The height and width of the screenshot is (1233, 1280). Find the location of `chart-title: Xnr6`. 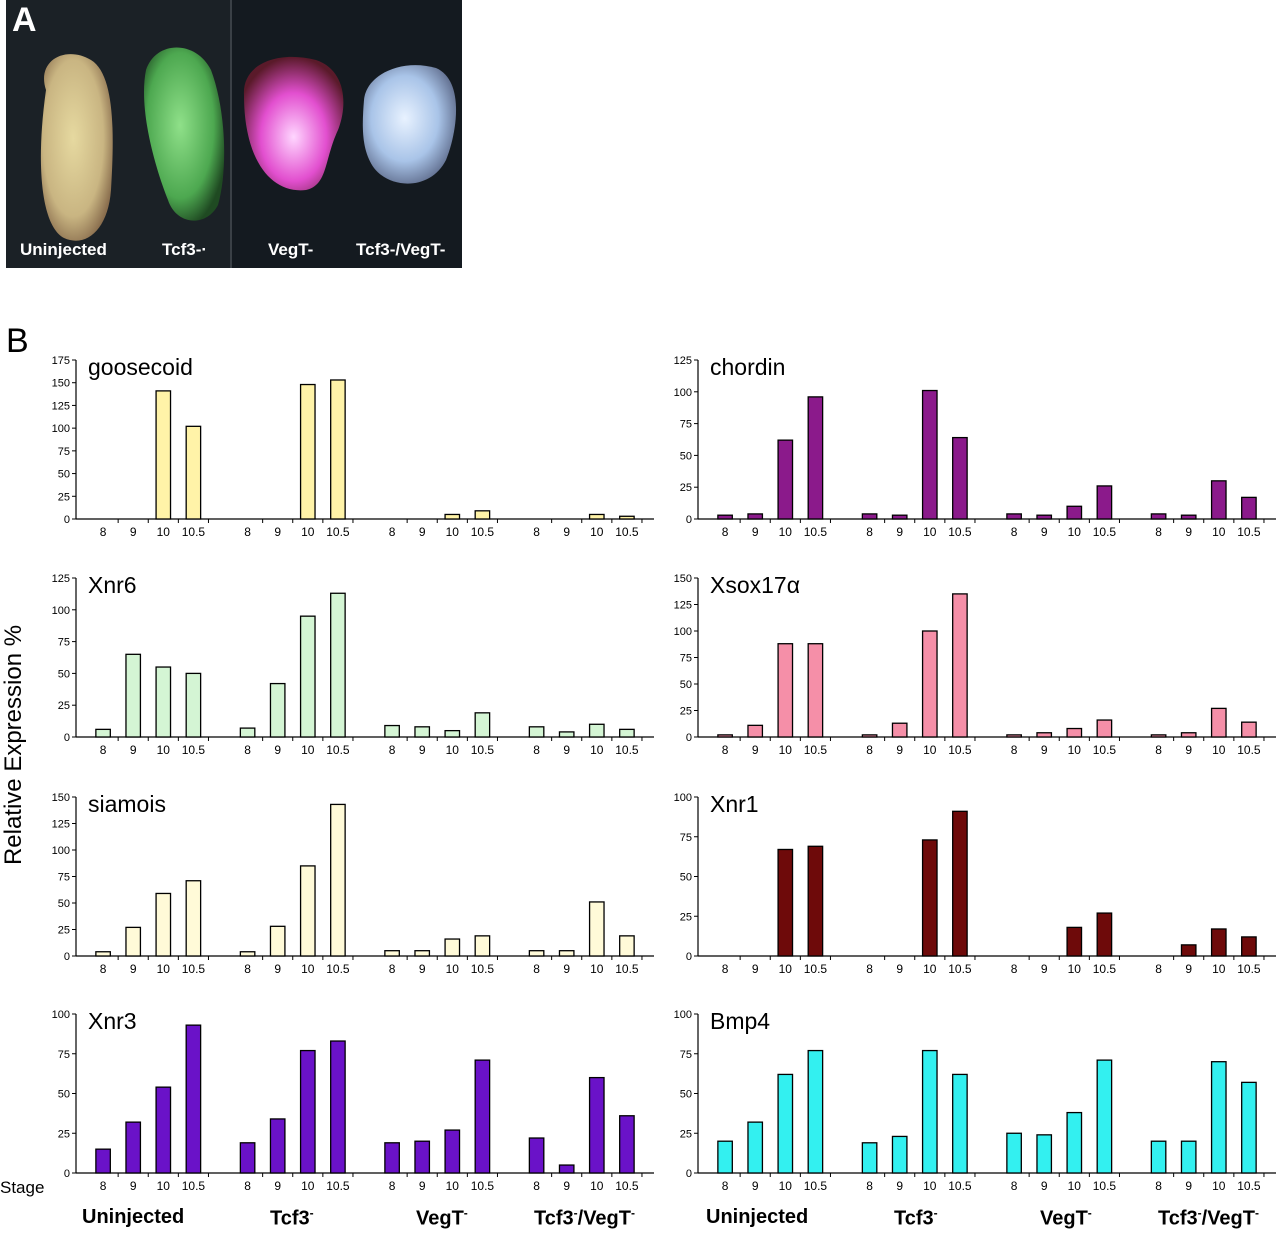

chart-title: Xnr6 is located at coordinates (112, 585).